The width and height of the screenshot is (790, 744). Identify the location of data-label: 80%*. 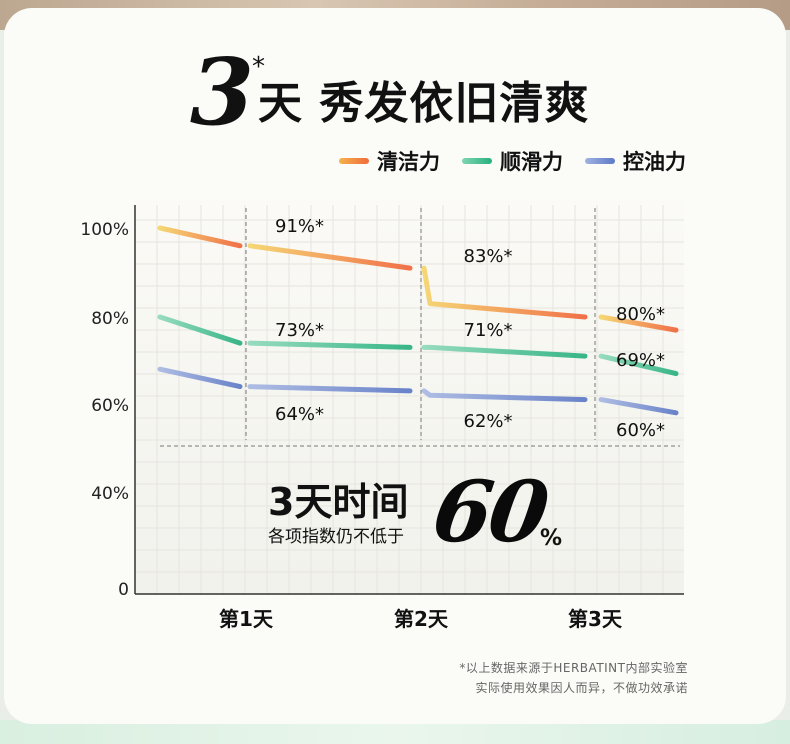
(640, 314).